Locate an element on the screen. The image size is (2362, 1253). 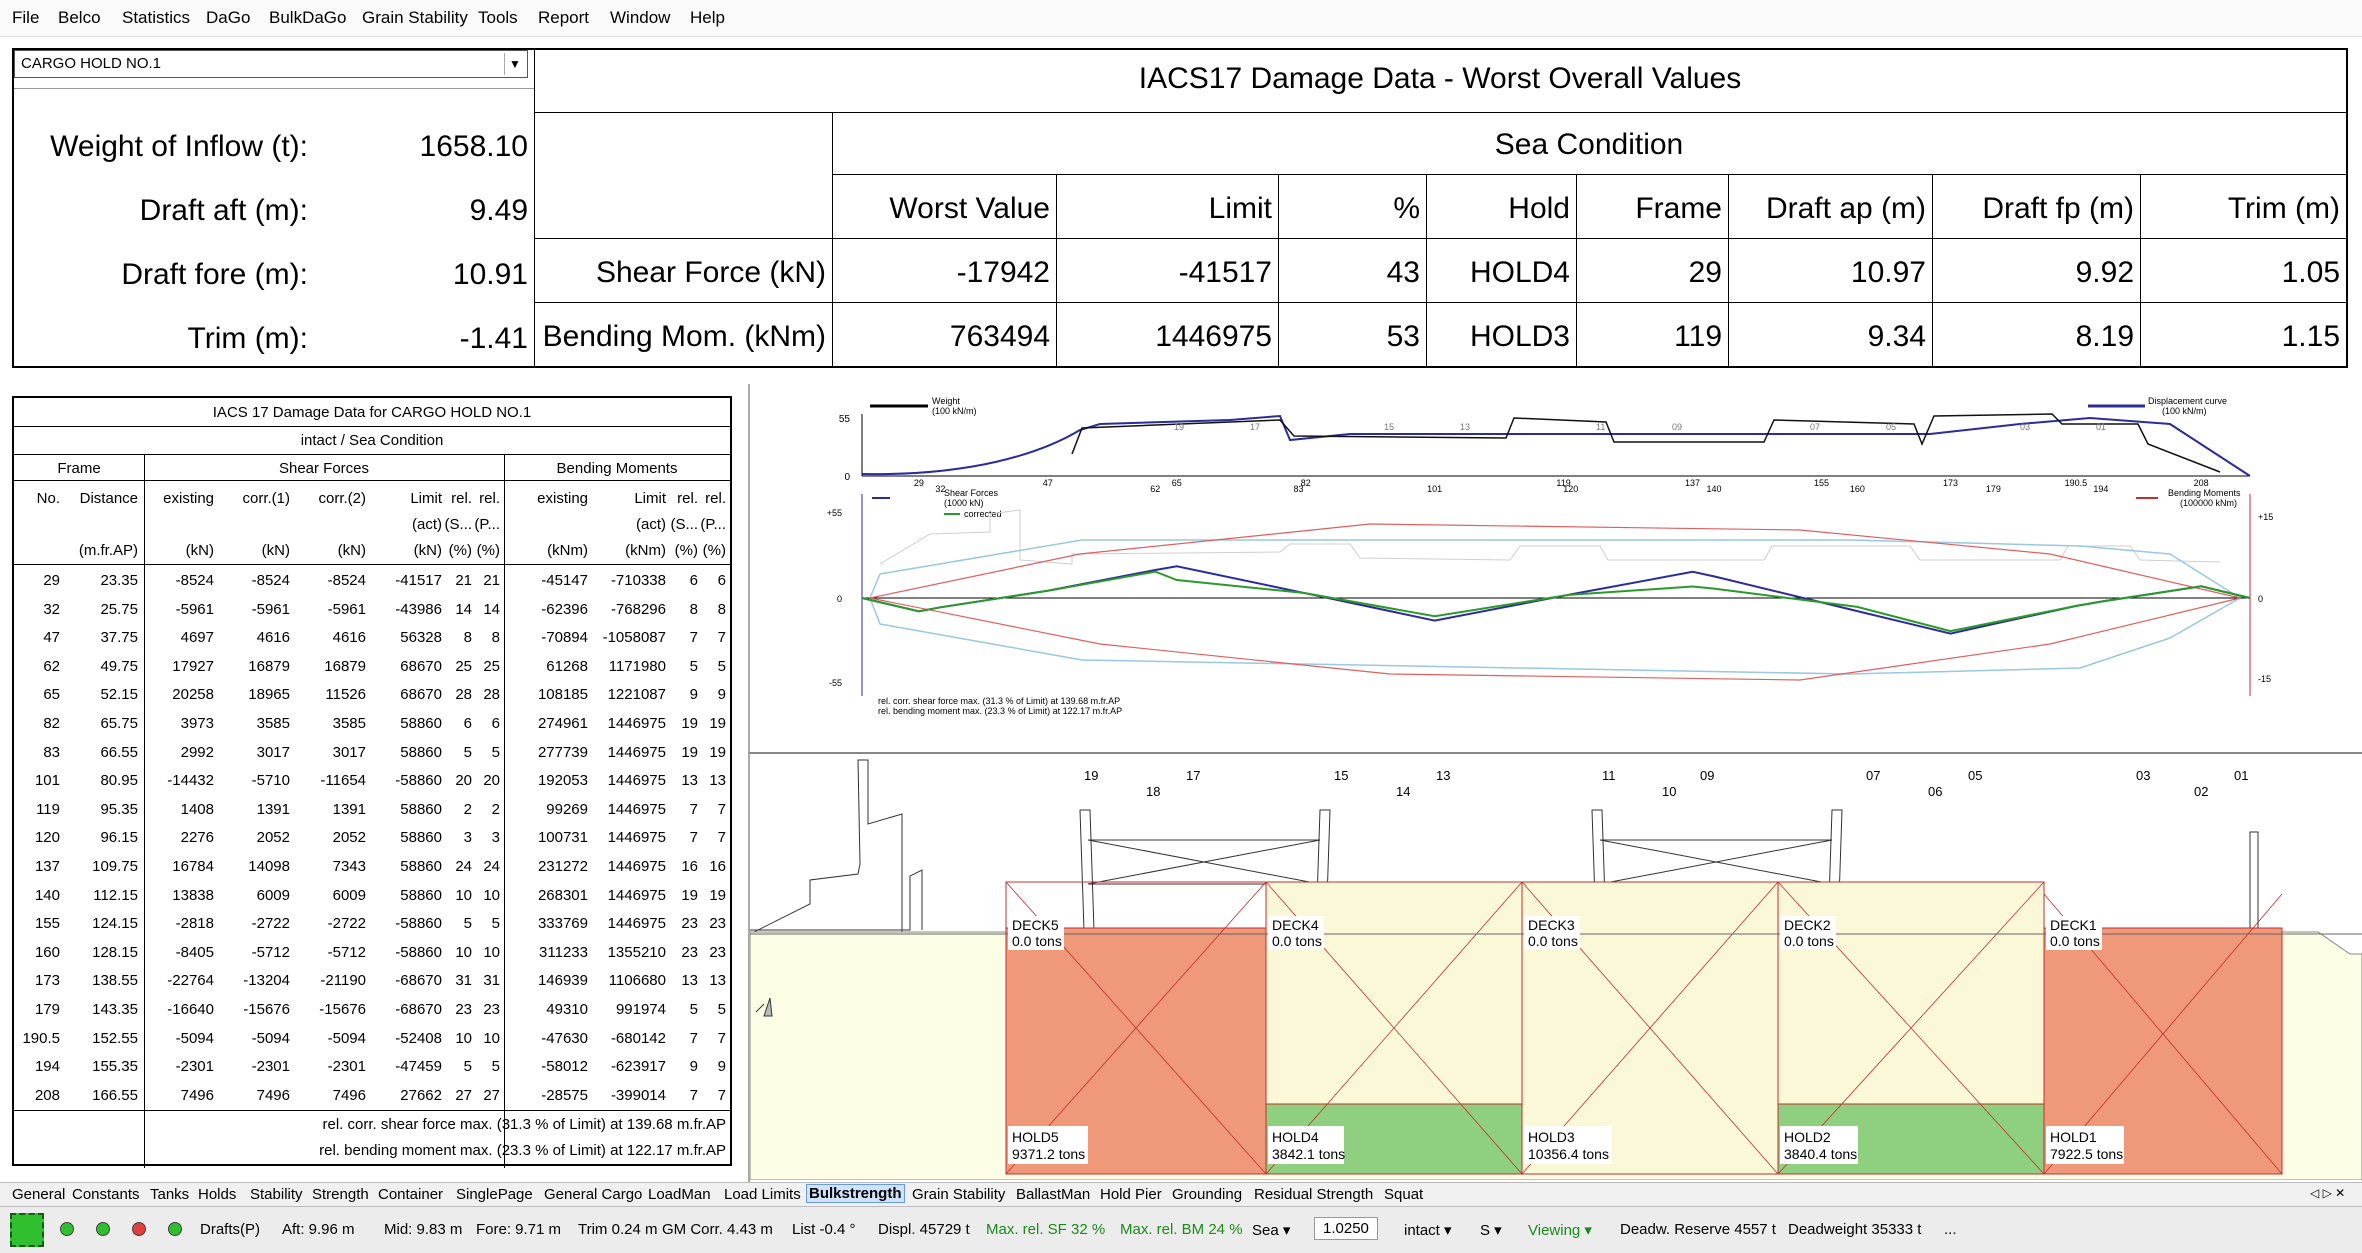
tab-grain-stability: Grain Stability is located at coordinates (959, 1194).